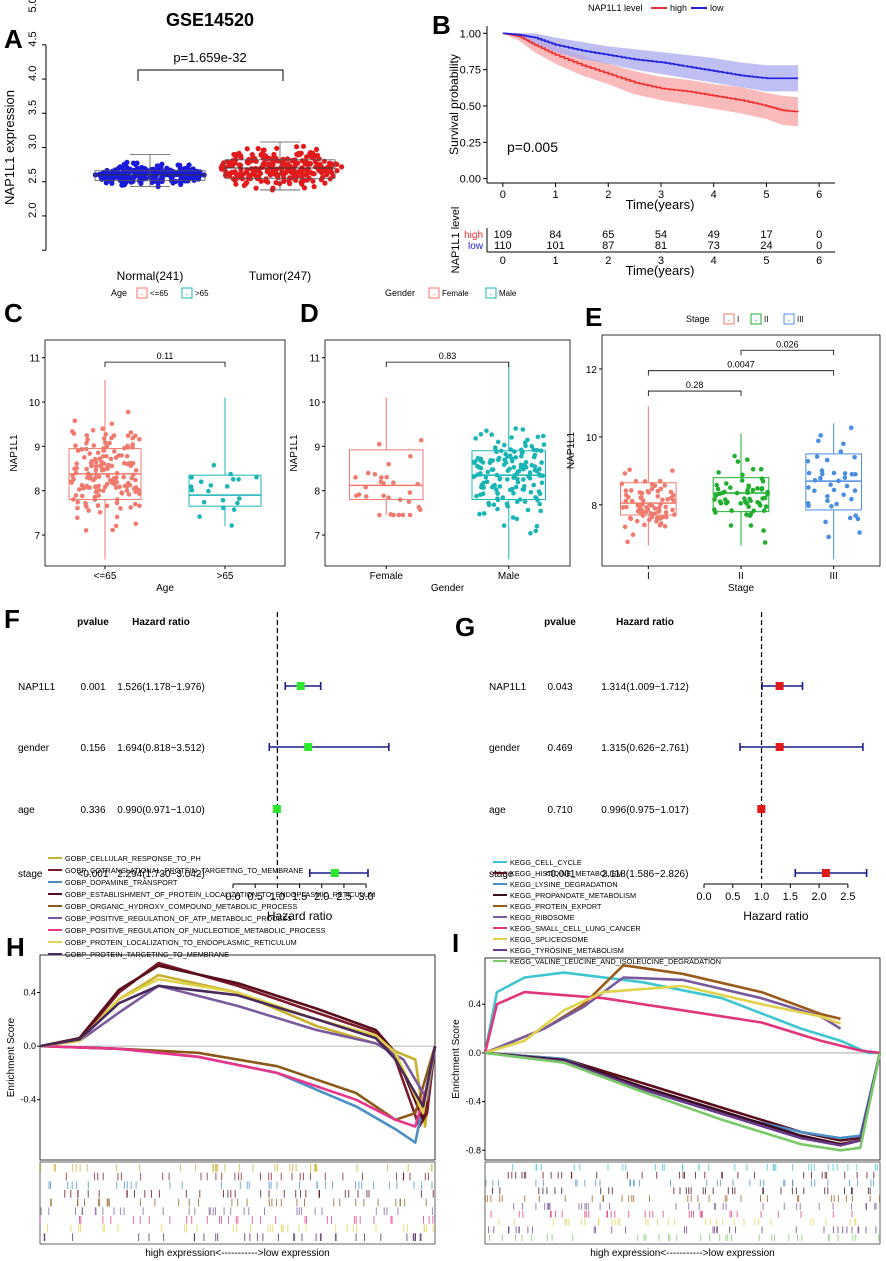  Describe the element at coordinates (232, 897) in the screenshot. I see `panel-f-xtick-label: 0.0` at that location.